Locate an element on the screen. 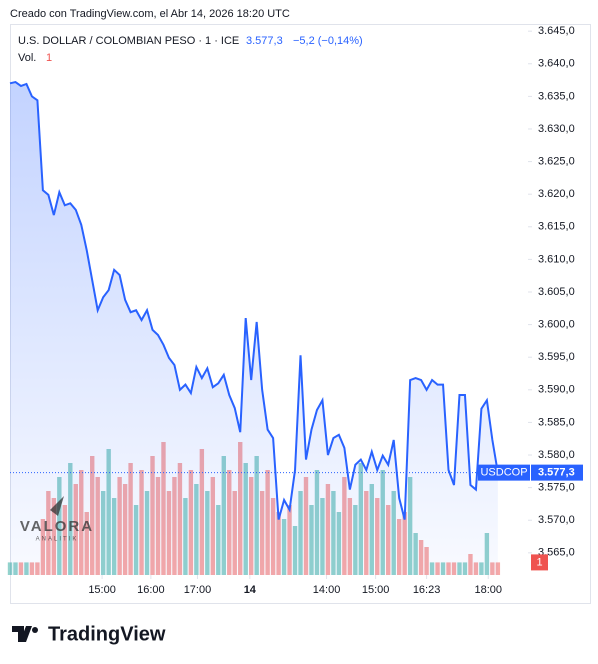  watermark: VALORA ANALITIK is located at coordinates (57, 519).